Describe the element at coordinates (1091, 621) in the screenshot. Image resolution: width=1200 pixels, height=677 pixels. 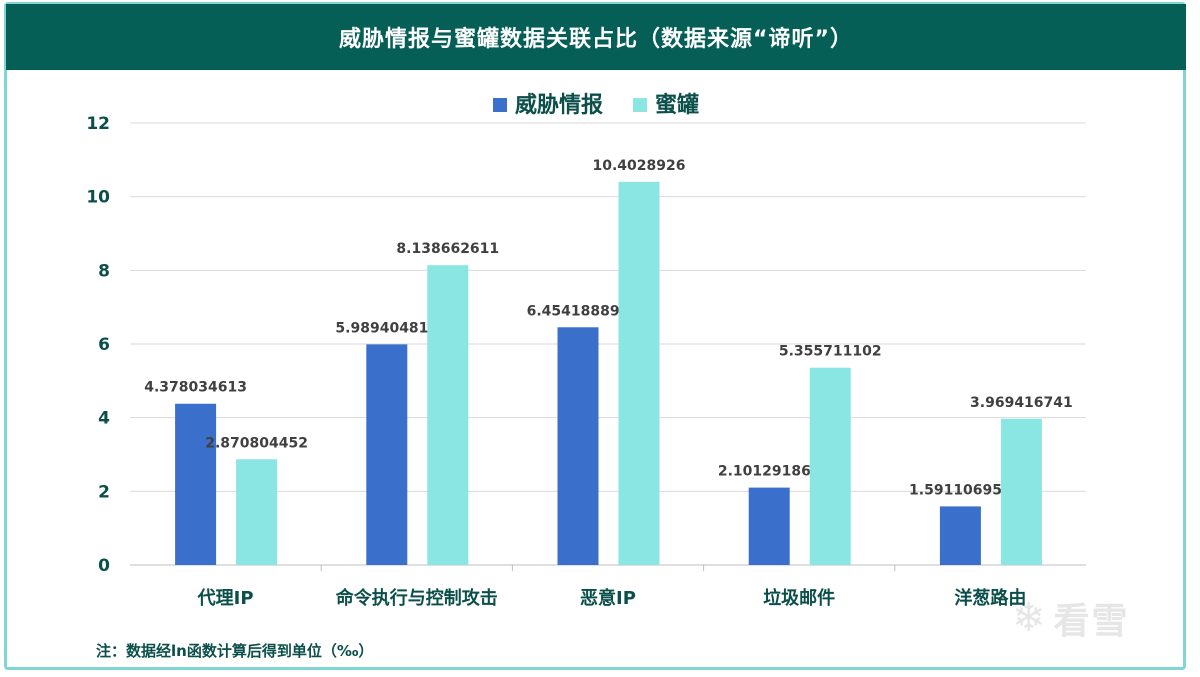
I see `watermark-text: 看雪` at that location.